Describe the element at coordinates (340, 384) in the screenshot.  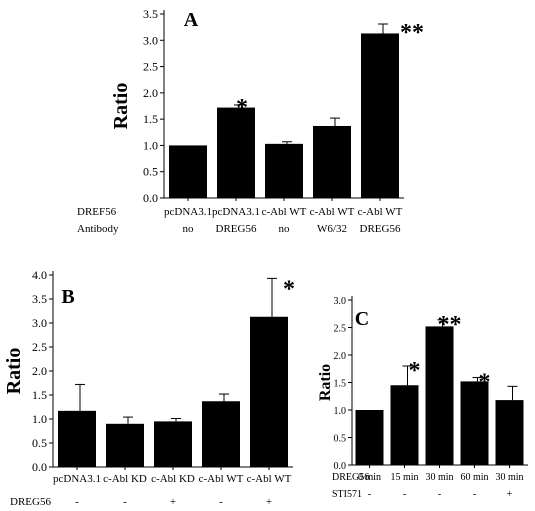
I see `panel-c-y-tick-label: 1.5` at that location.